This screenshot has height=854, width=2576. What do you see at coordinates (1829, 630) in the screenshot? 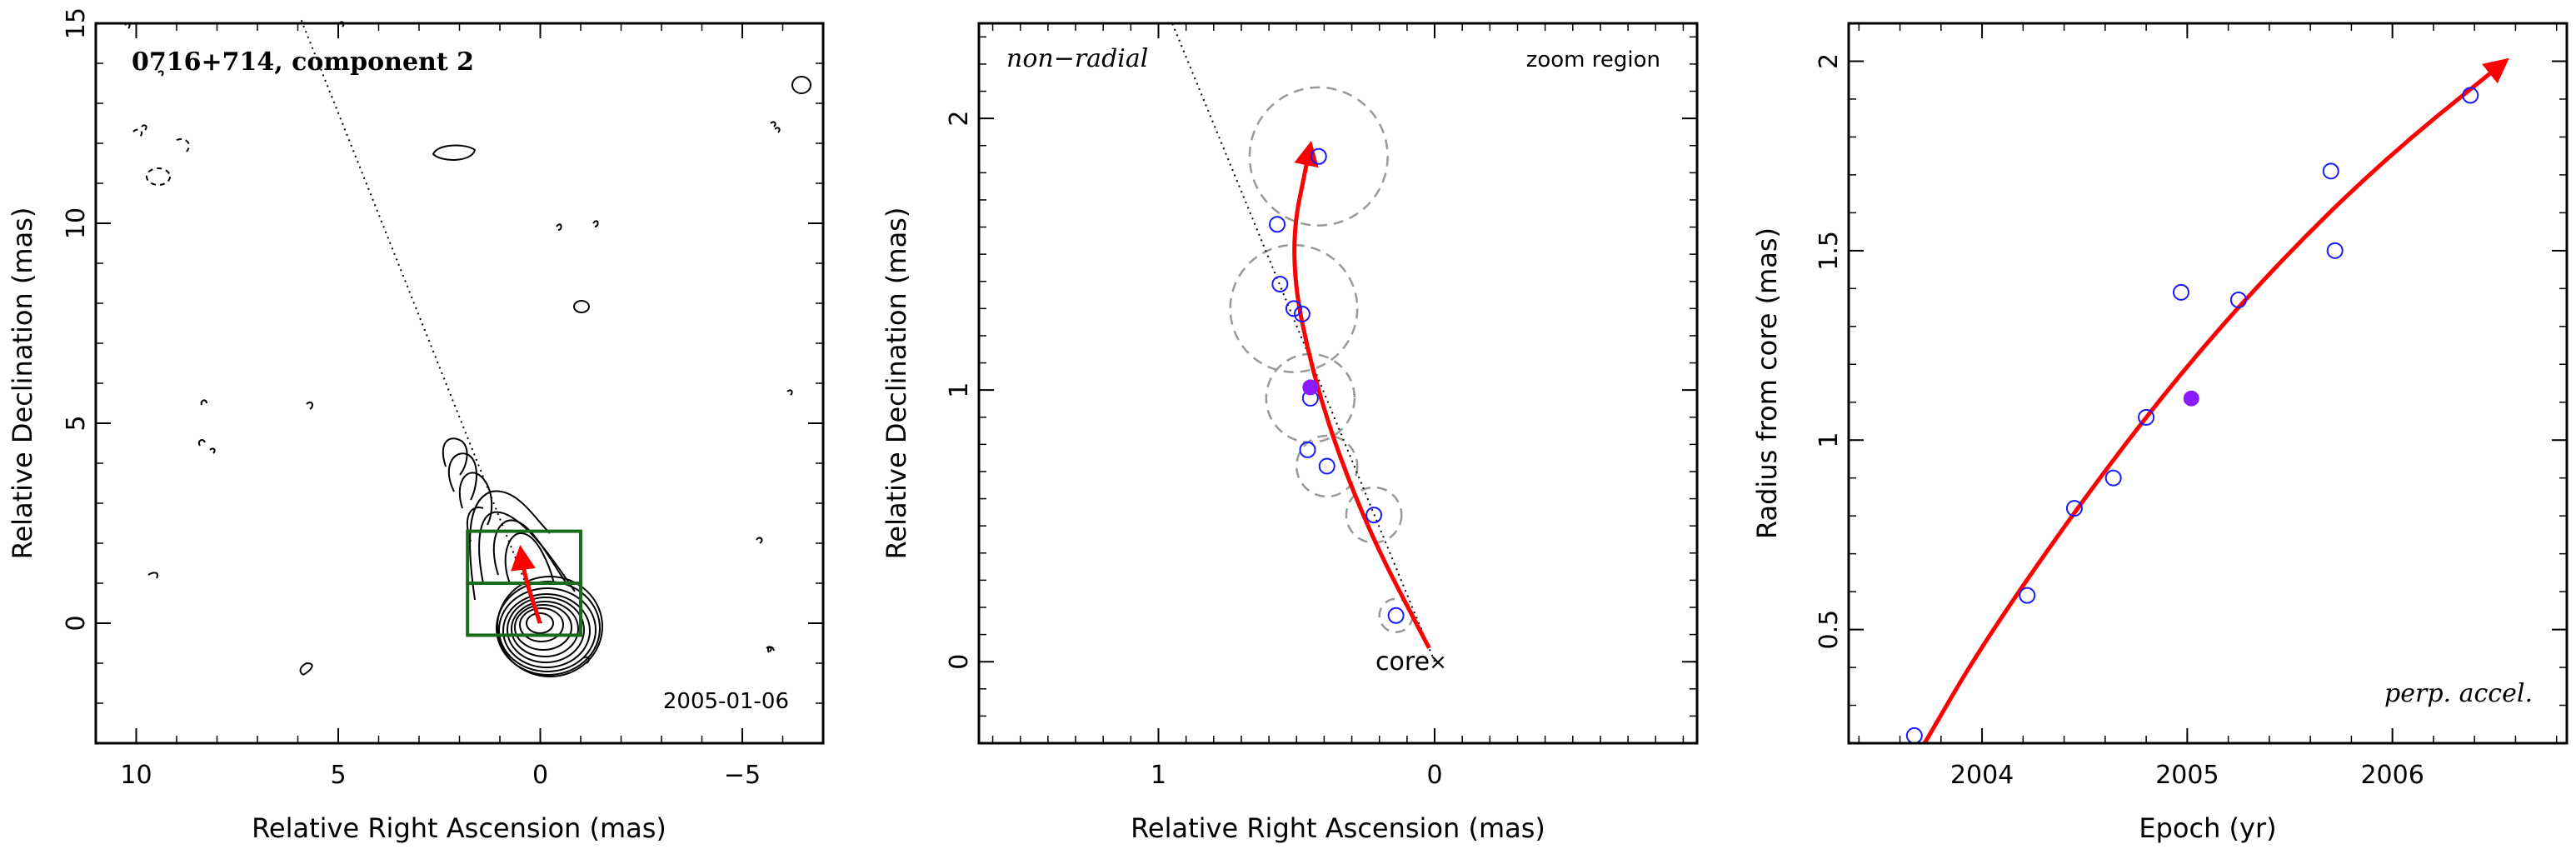
I see `y-tick-label: 0.5` at bounding box center [1829, 630].